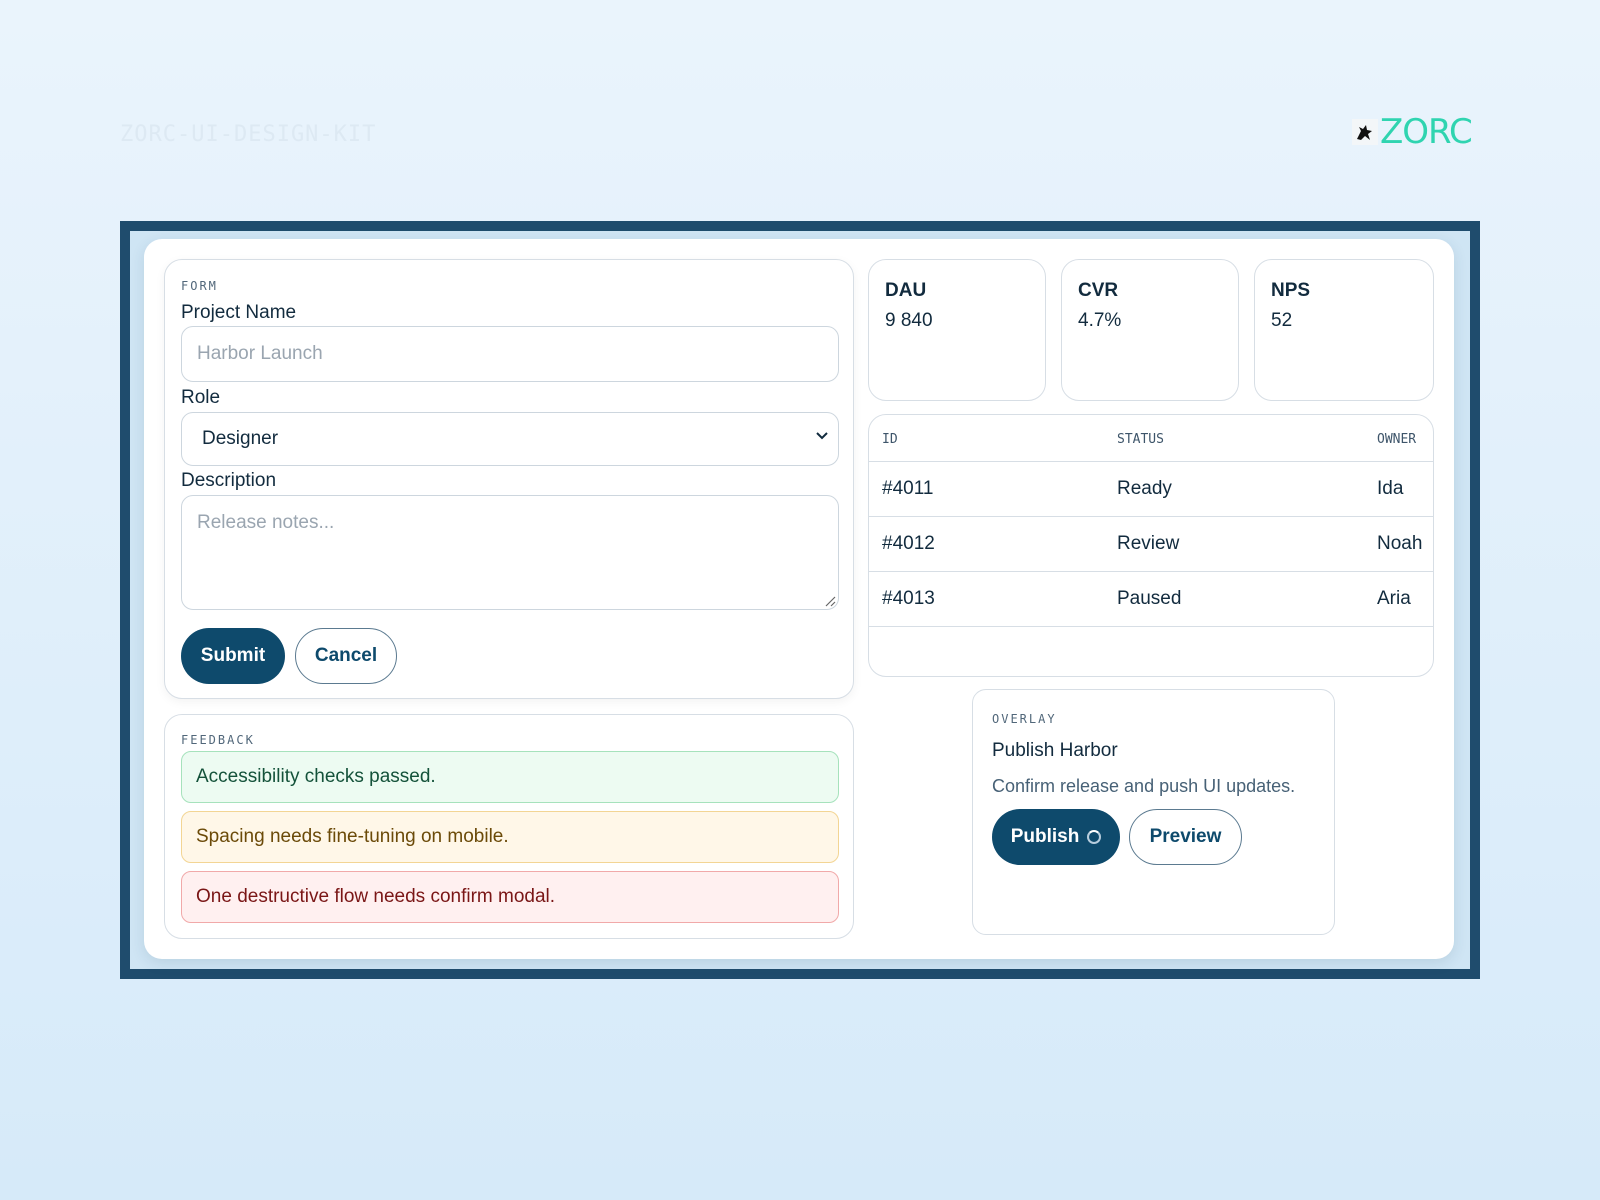 The image size is (1600, 1200). I want to click on cell-owner: Noah, so click(1400, 543).